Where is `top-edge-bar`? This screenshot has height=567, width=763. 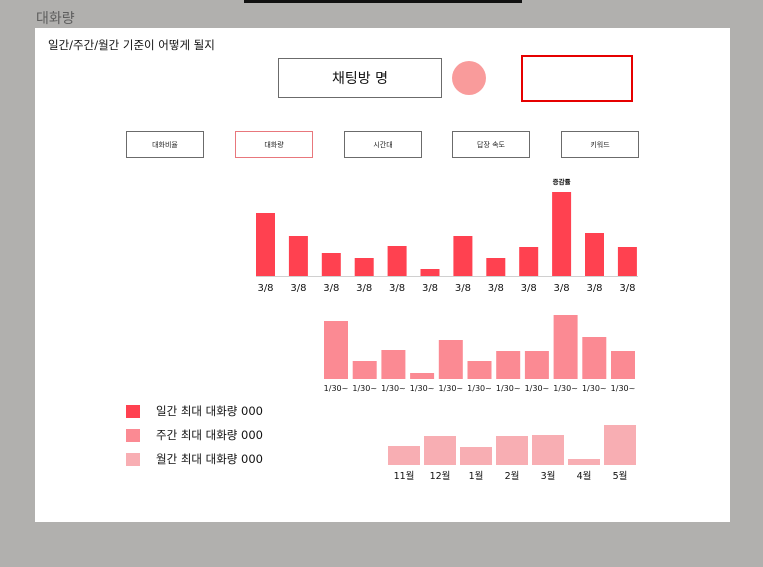 top-edge-bar is located at coordinates (383, 1).